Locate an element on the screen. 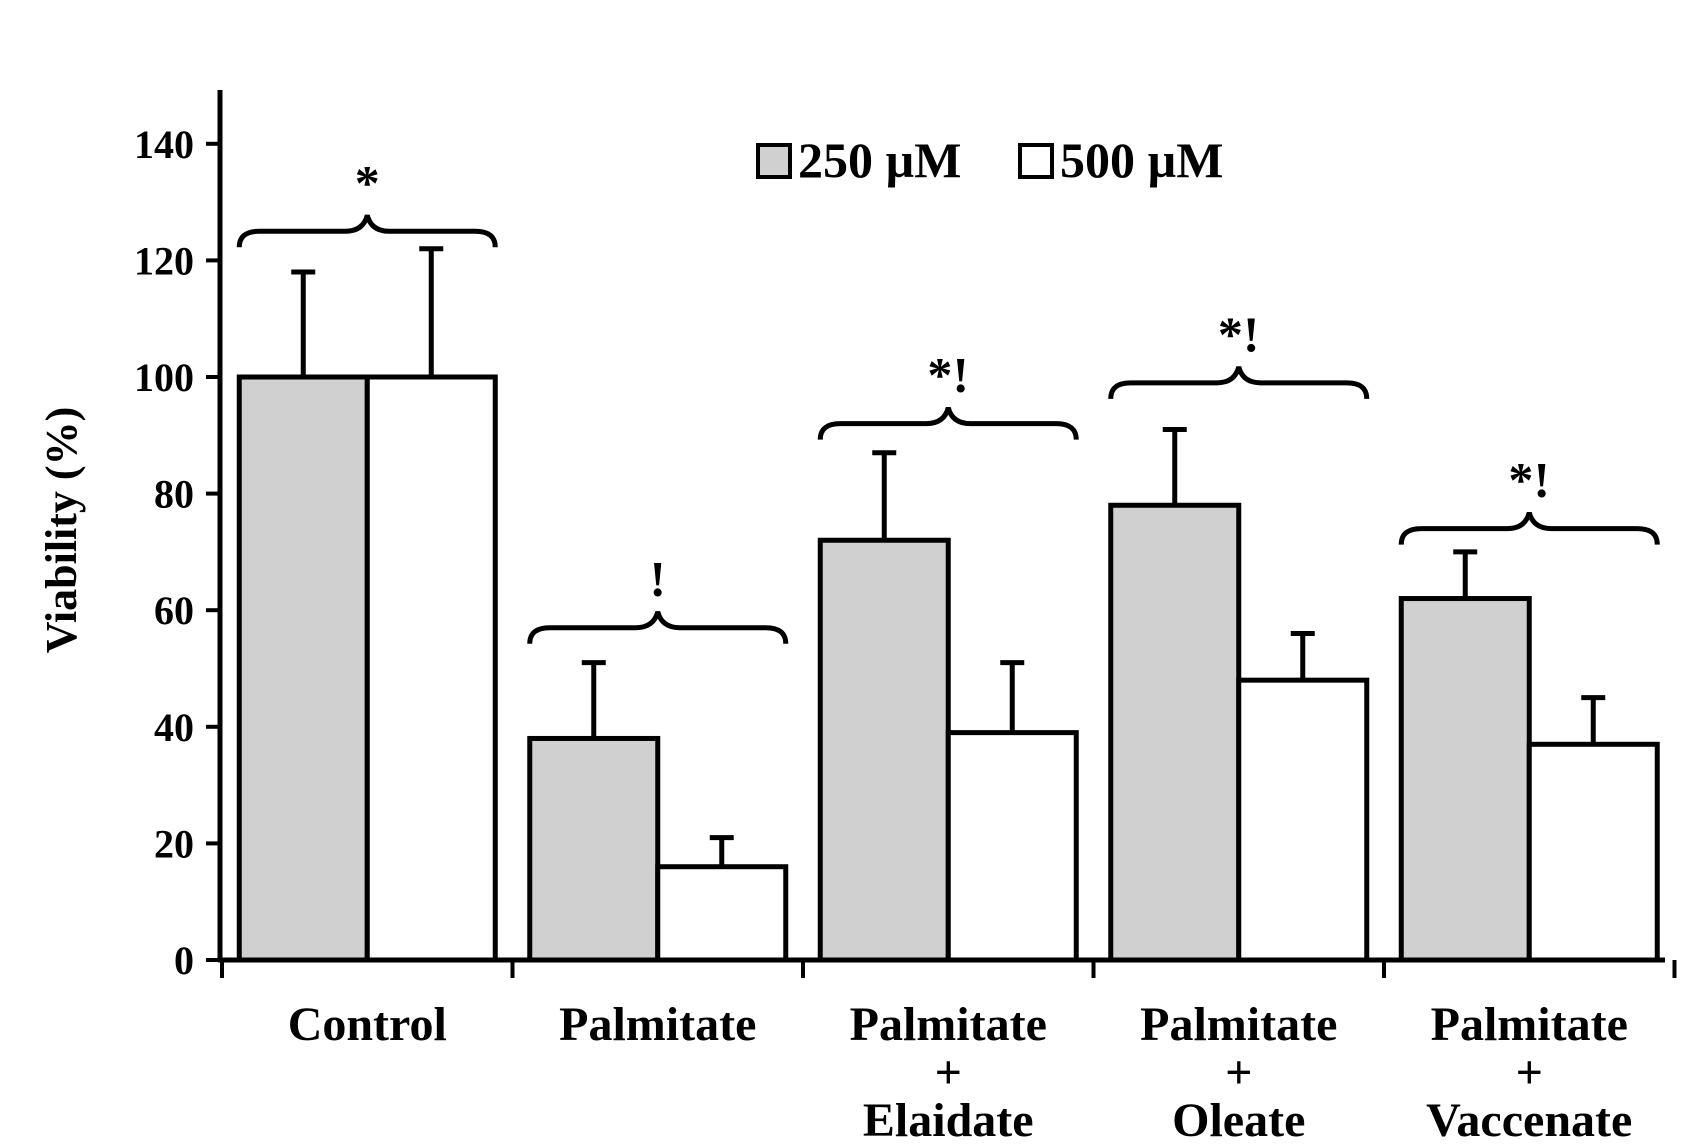 The width and height of the screenshot is (1688, 1148). legend-label: 250 µM is located at coordinates (880, 160).